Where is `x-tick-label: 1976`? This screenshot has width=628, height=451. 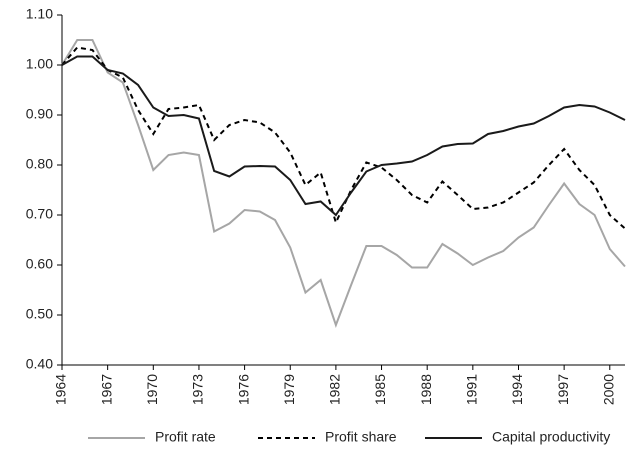
x-tick-label: 1976 is located at coordinates (243, 389).